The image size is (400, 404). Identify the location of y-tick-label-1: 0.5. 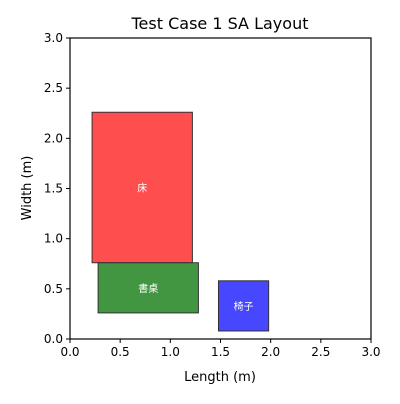
(53, 289).